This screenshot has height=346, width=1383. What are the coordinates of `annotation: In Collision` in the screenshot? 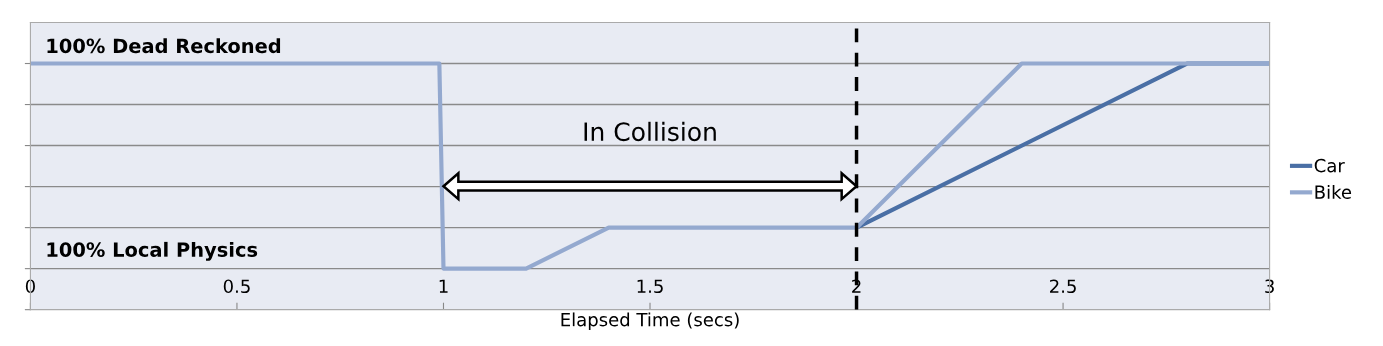 It's located at (650, 131).